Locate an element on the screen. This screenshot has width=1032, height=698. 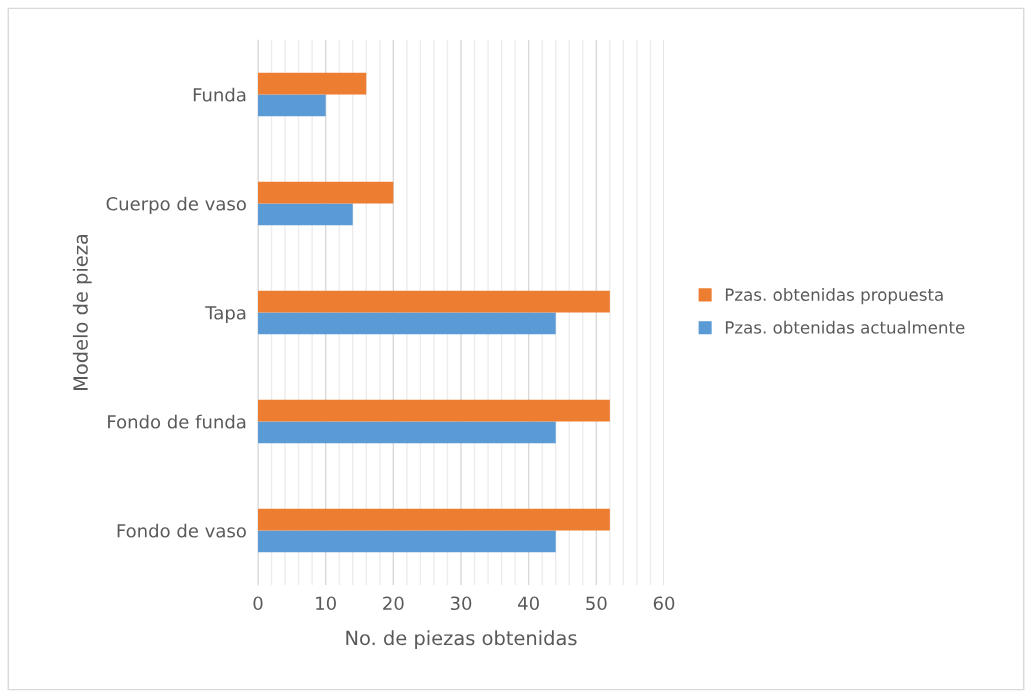
x-axis-title: No. de piezas obtenidas is located at coordinates (461, 640).